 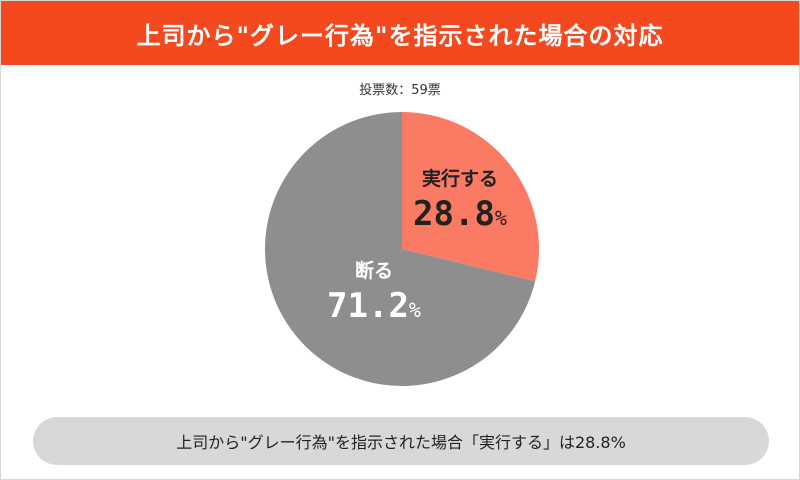 I want to click on summary-caption: 上司から"グレー行為"を指示された場合「実行する」は28.8%, so click(x=401, y=442).